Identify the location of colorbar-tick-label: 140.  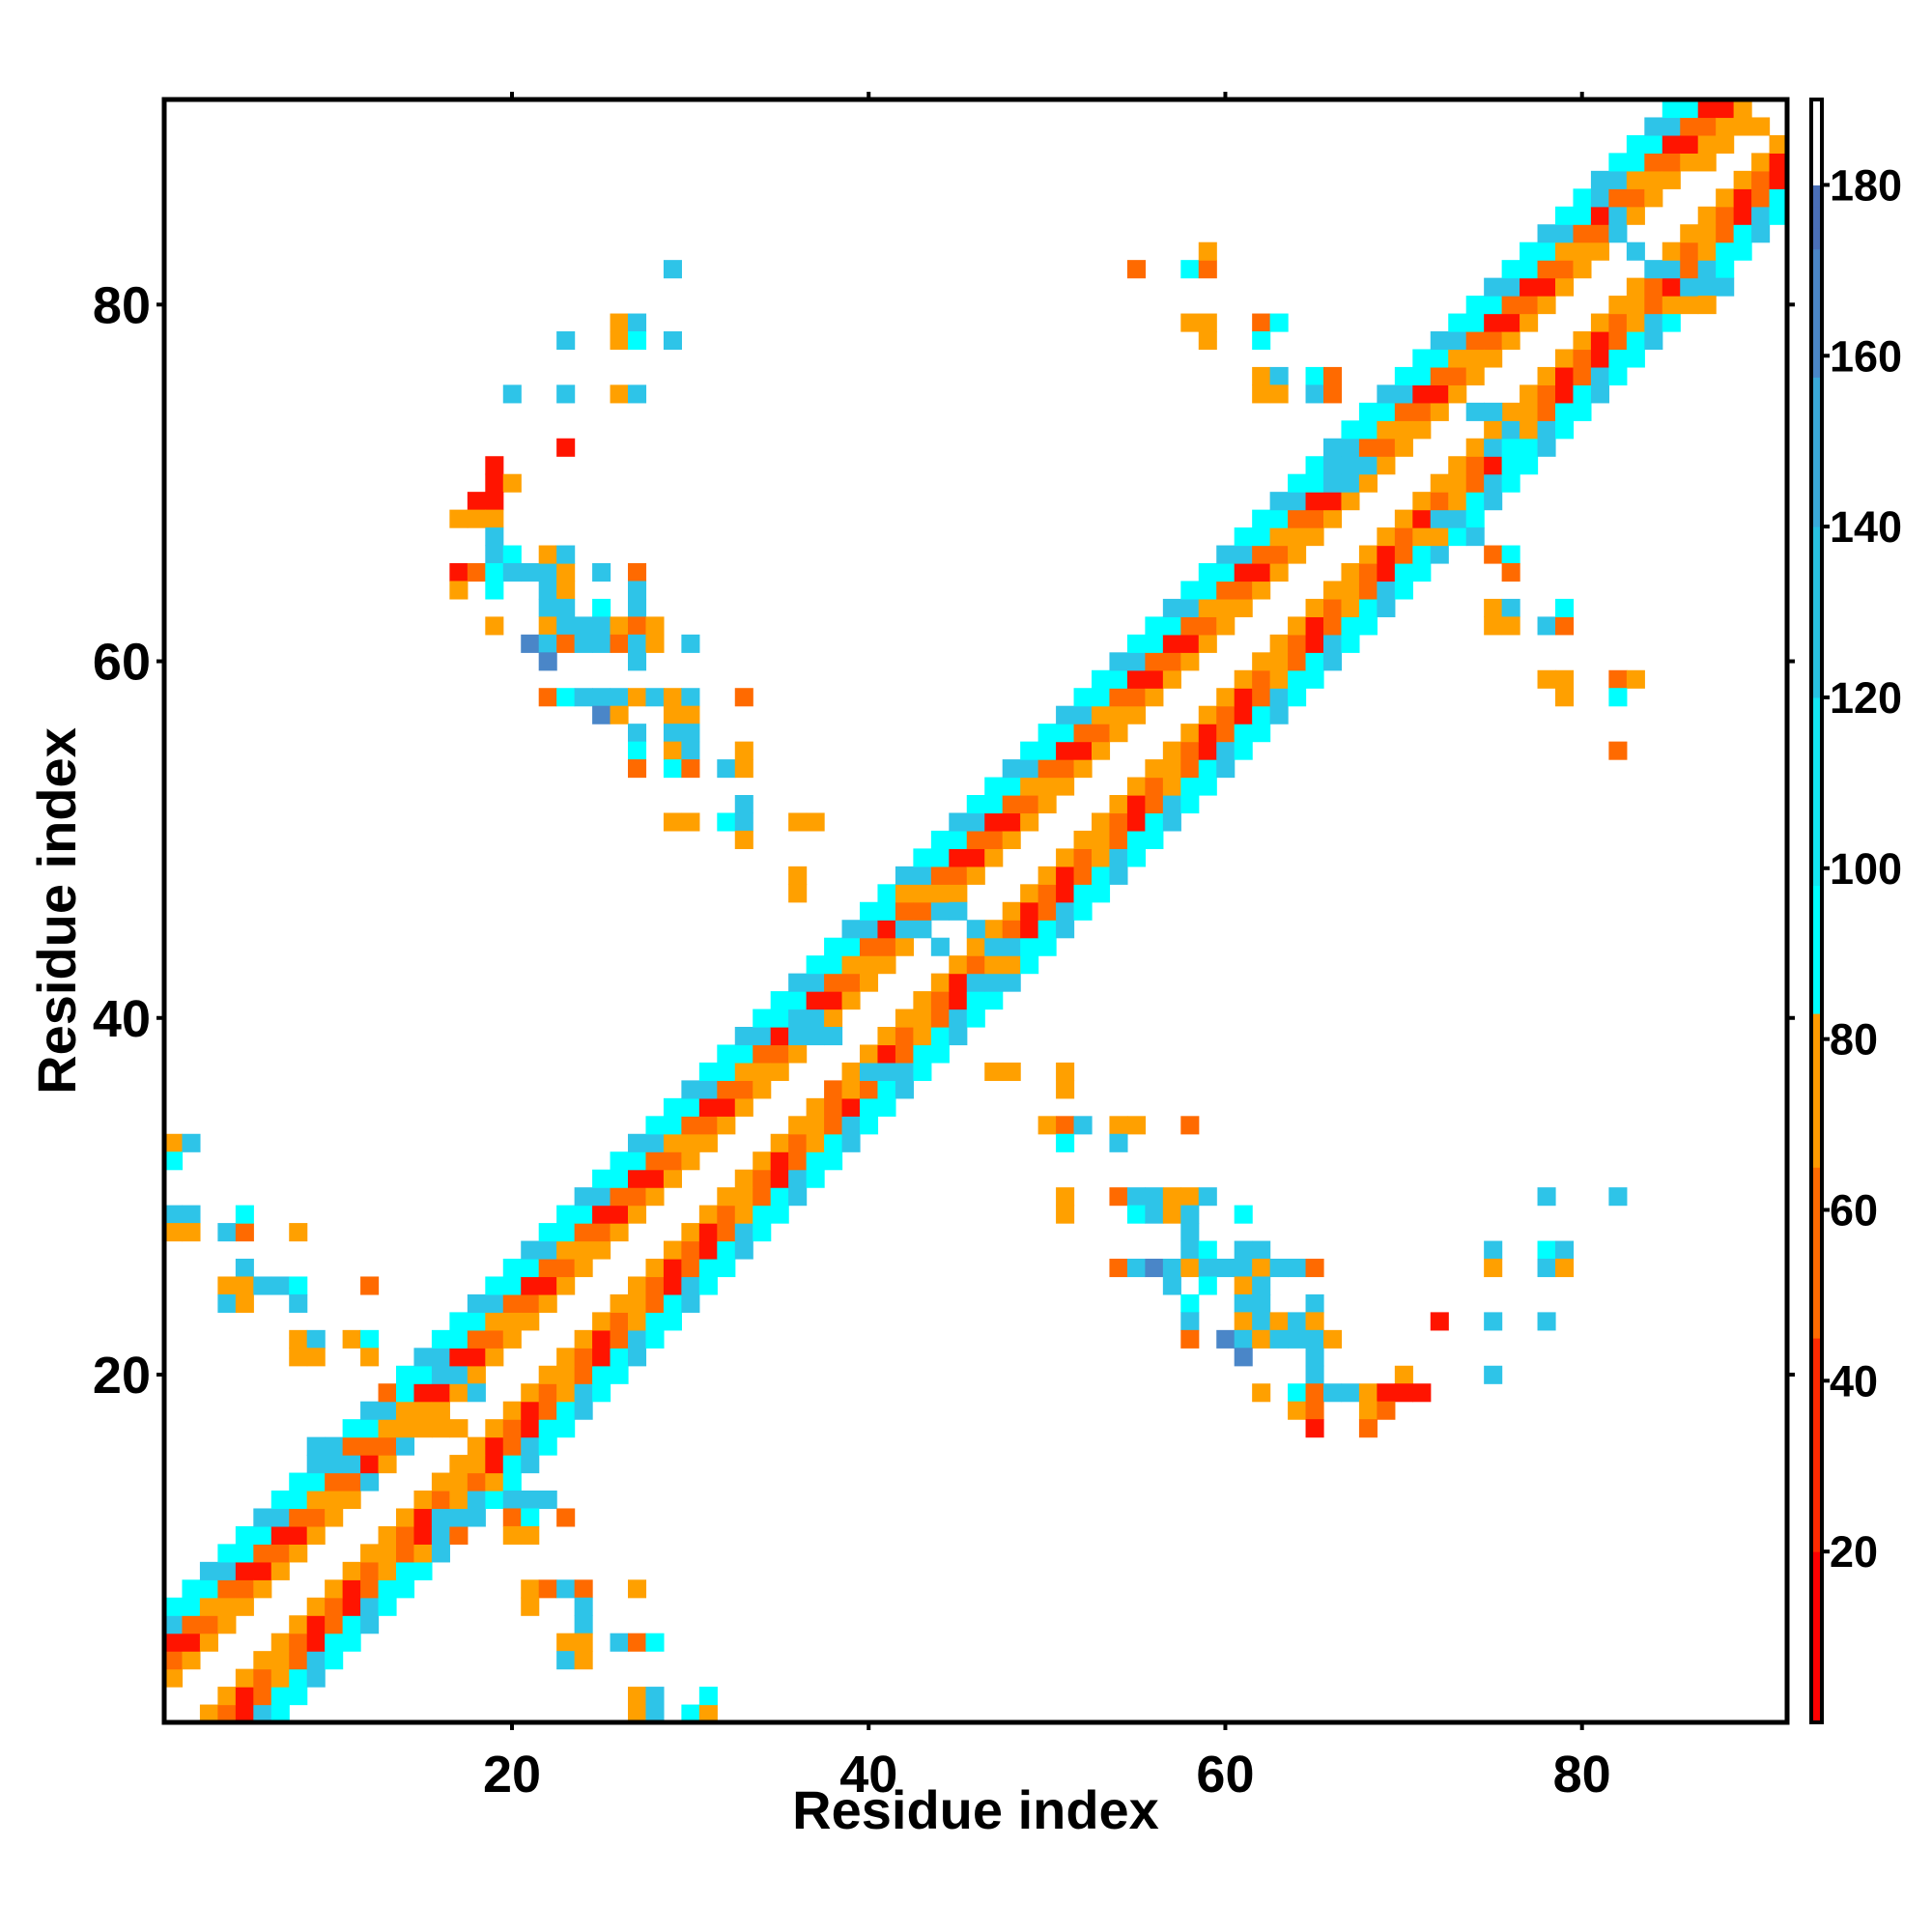
(1866, 527).